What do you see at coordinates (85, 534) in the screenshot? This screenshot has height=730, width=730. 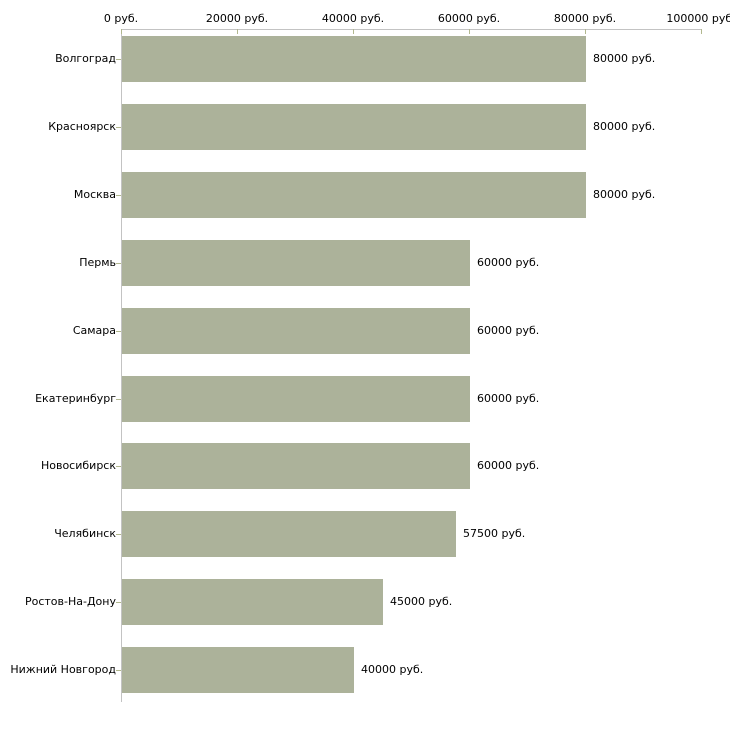 I see `category-label: Челябинск` at bounding box center [85, 534].